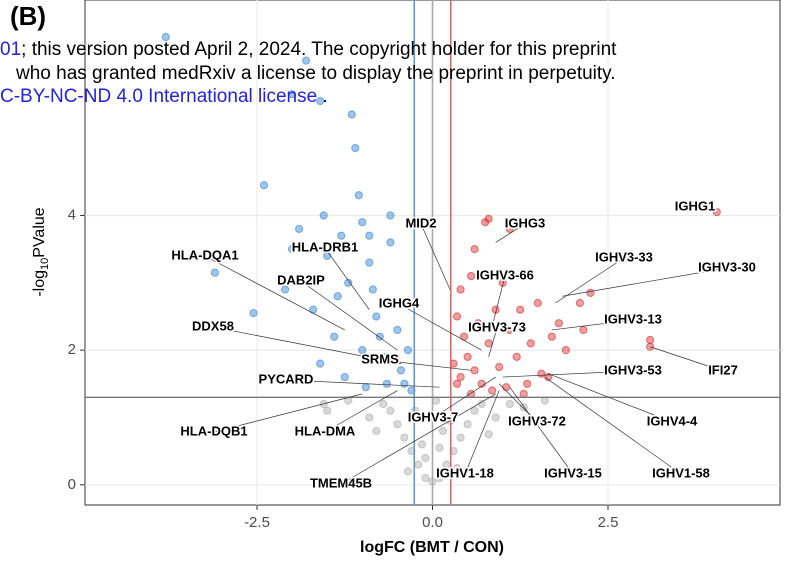 This screenshot has width=790, height=562. Describe the element at coordinates (420, 222) in the screenshot. I see `gene-label: MID2` at that location.